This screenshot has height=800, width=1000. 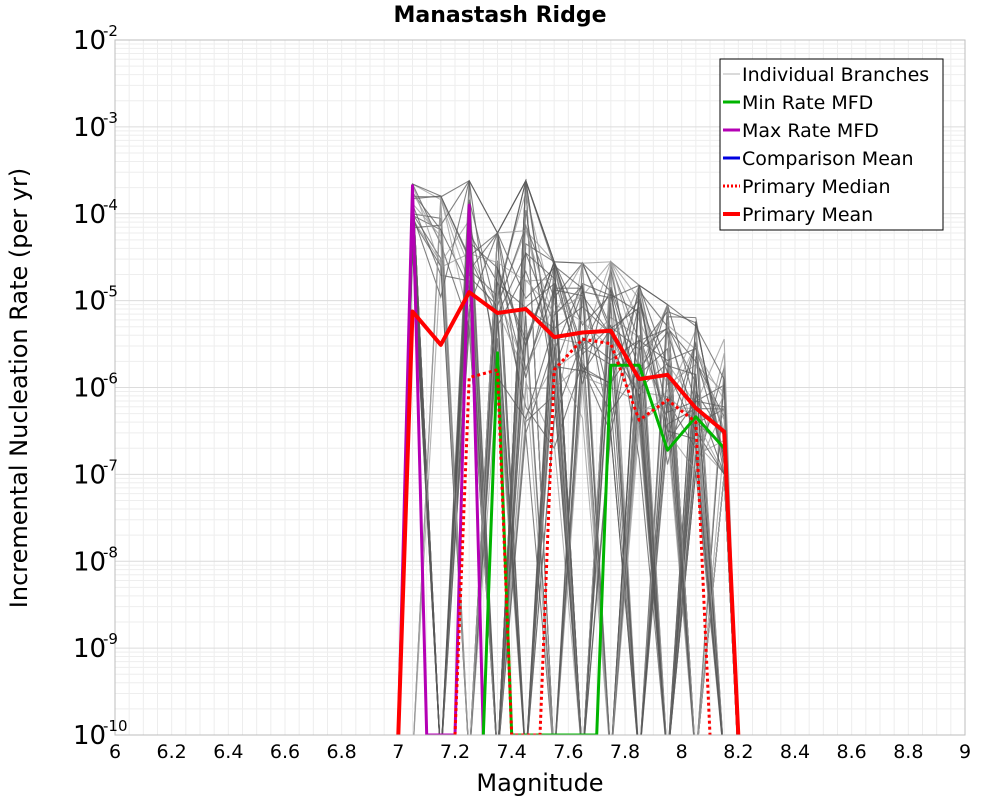 I want to click on x-tick-label: 8.2, so click(x=738, y=752).